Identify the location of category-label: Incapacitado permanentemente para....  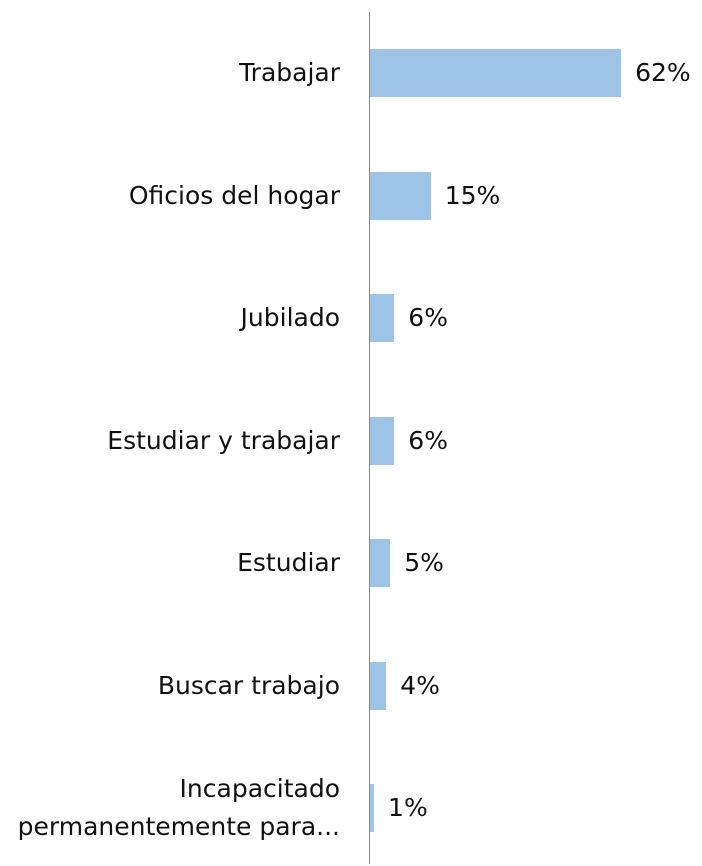
(178, 807).